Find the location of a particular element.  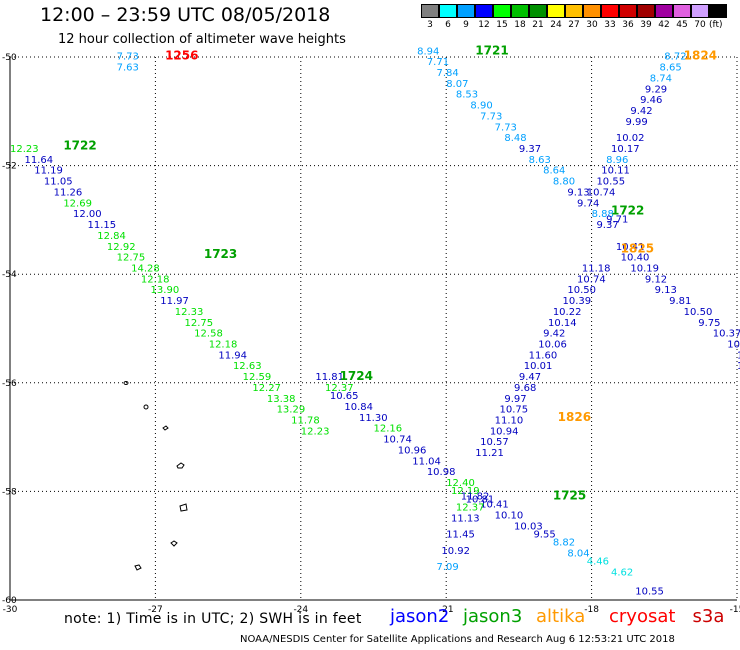

latitude-label: -52 is located at coordinates (9, 167).